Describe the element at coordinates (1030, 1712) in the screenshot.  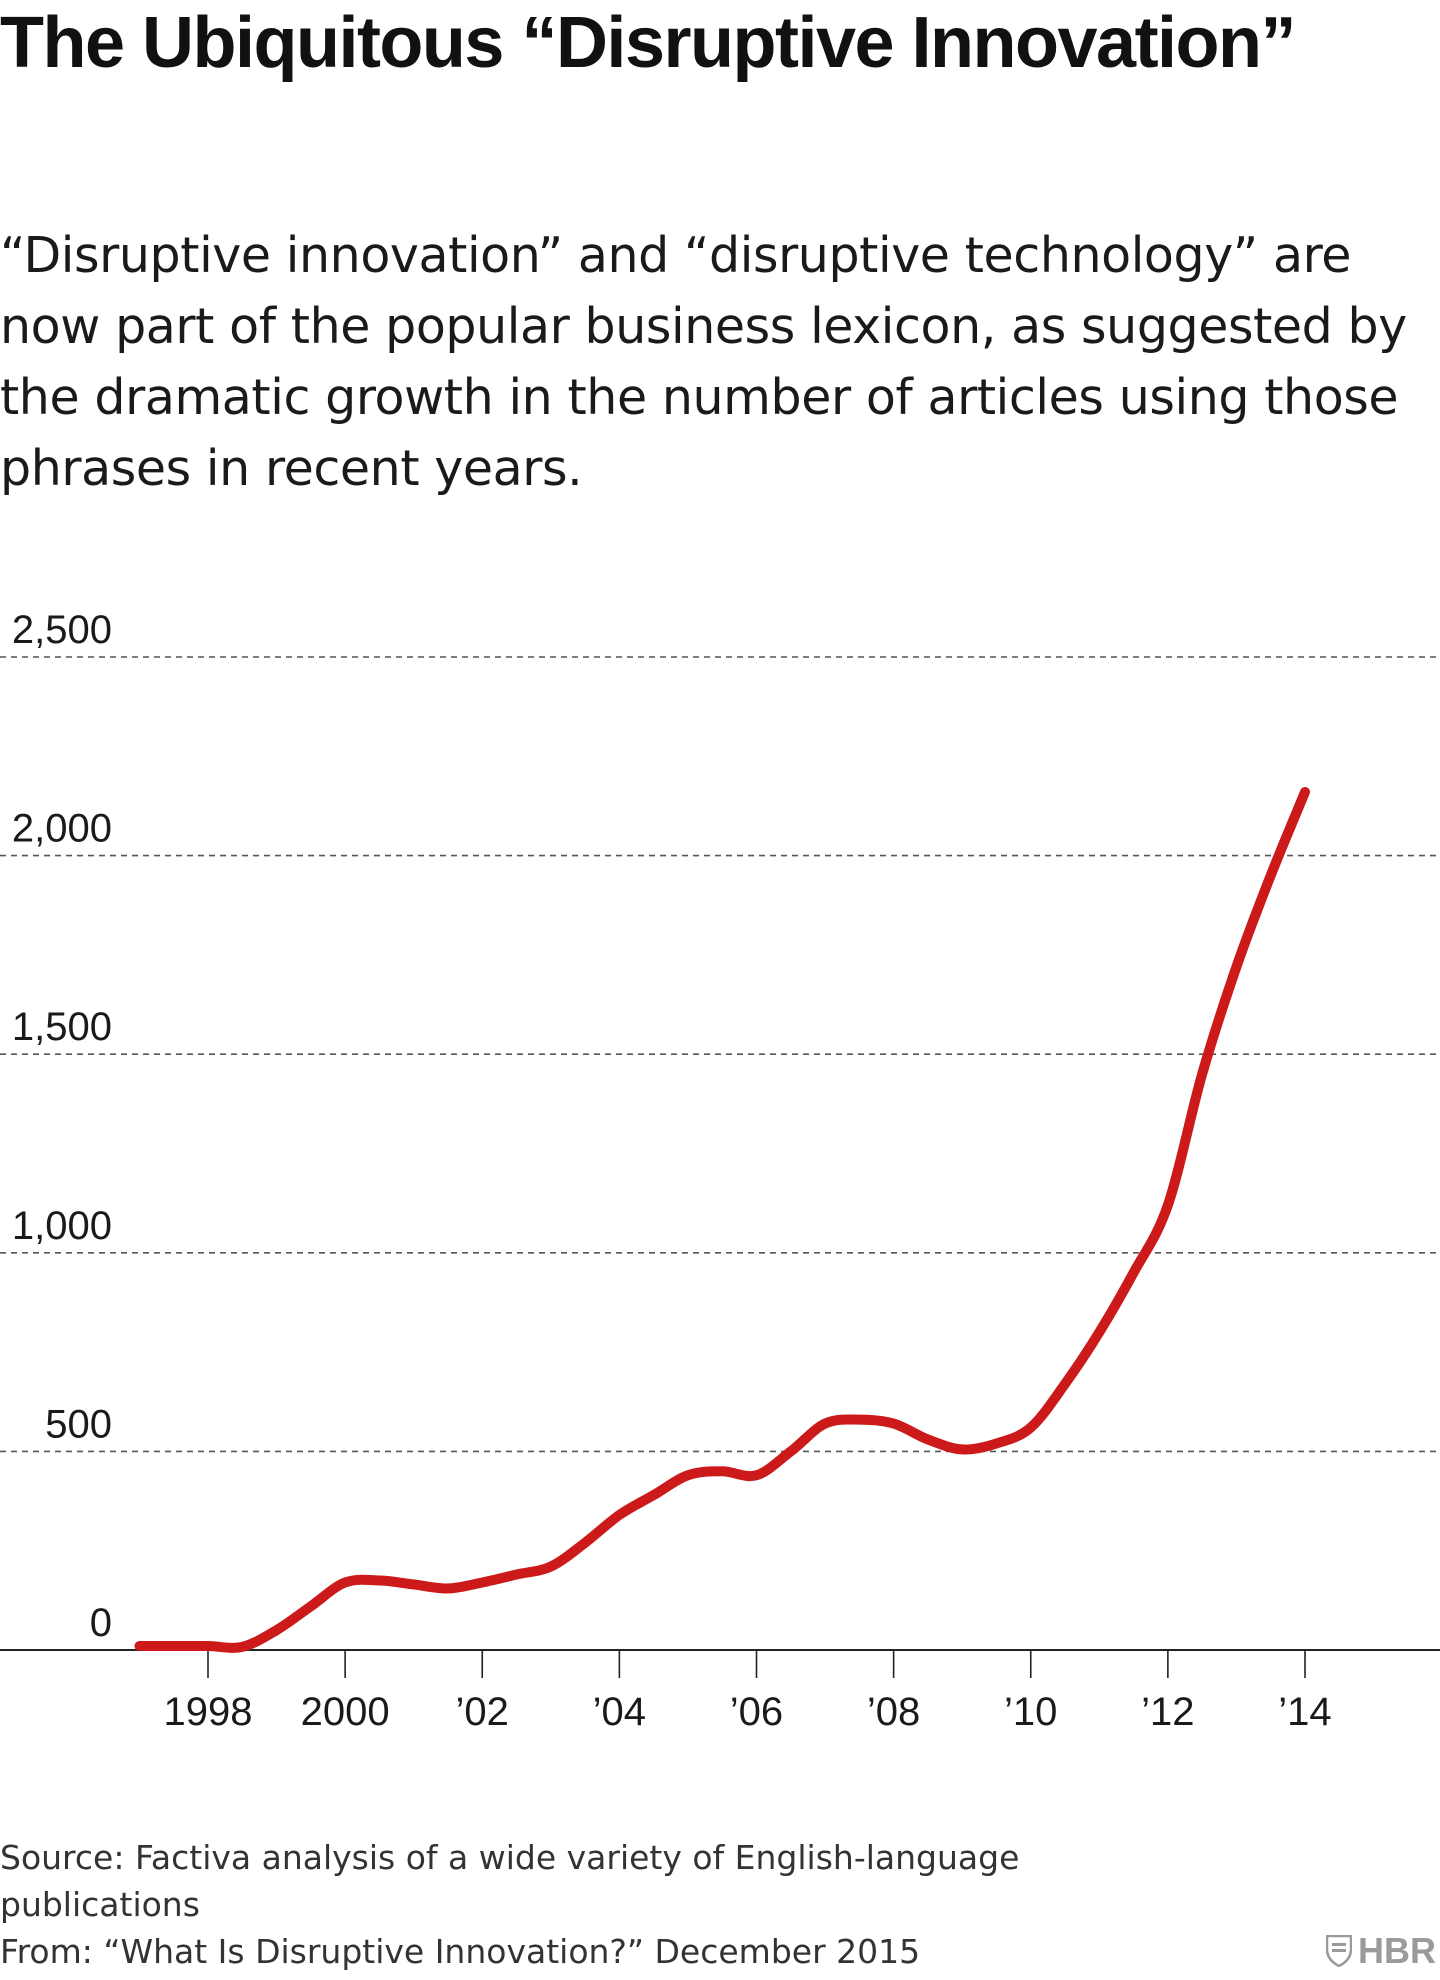
I see `x-tick-label: ’10` at that location.